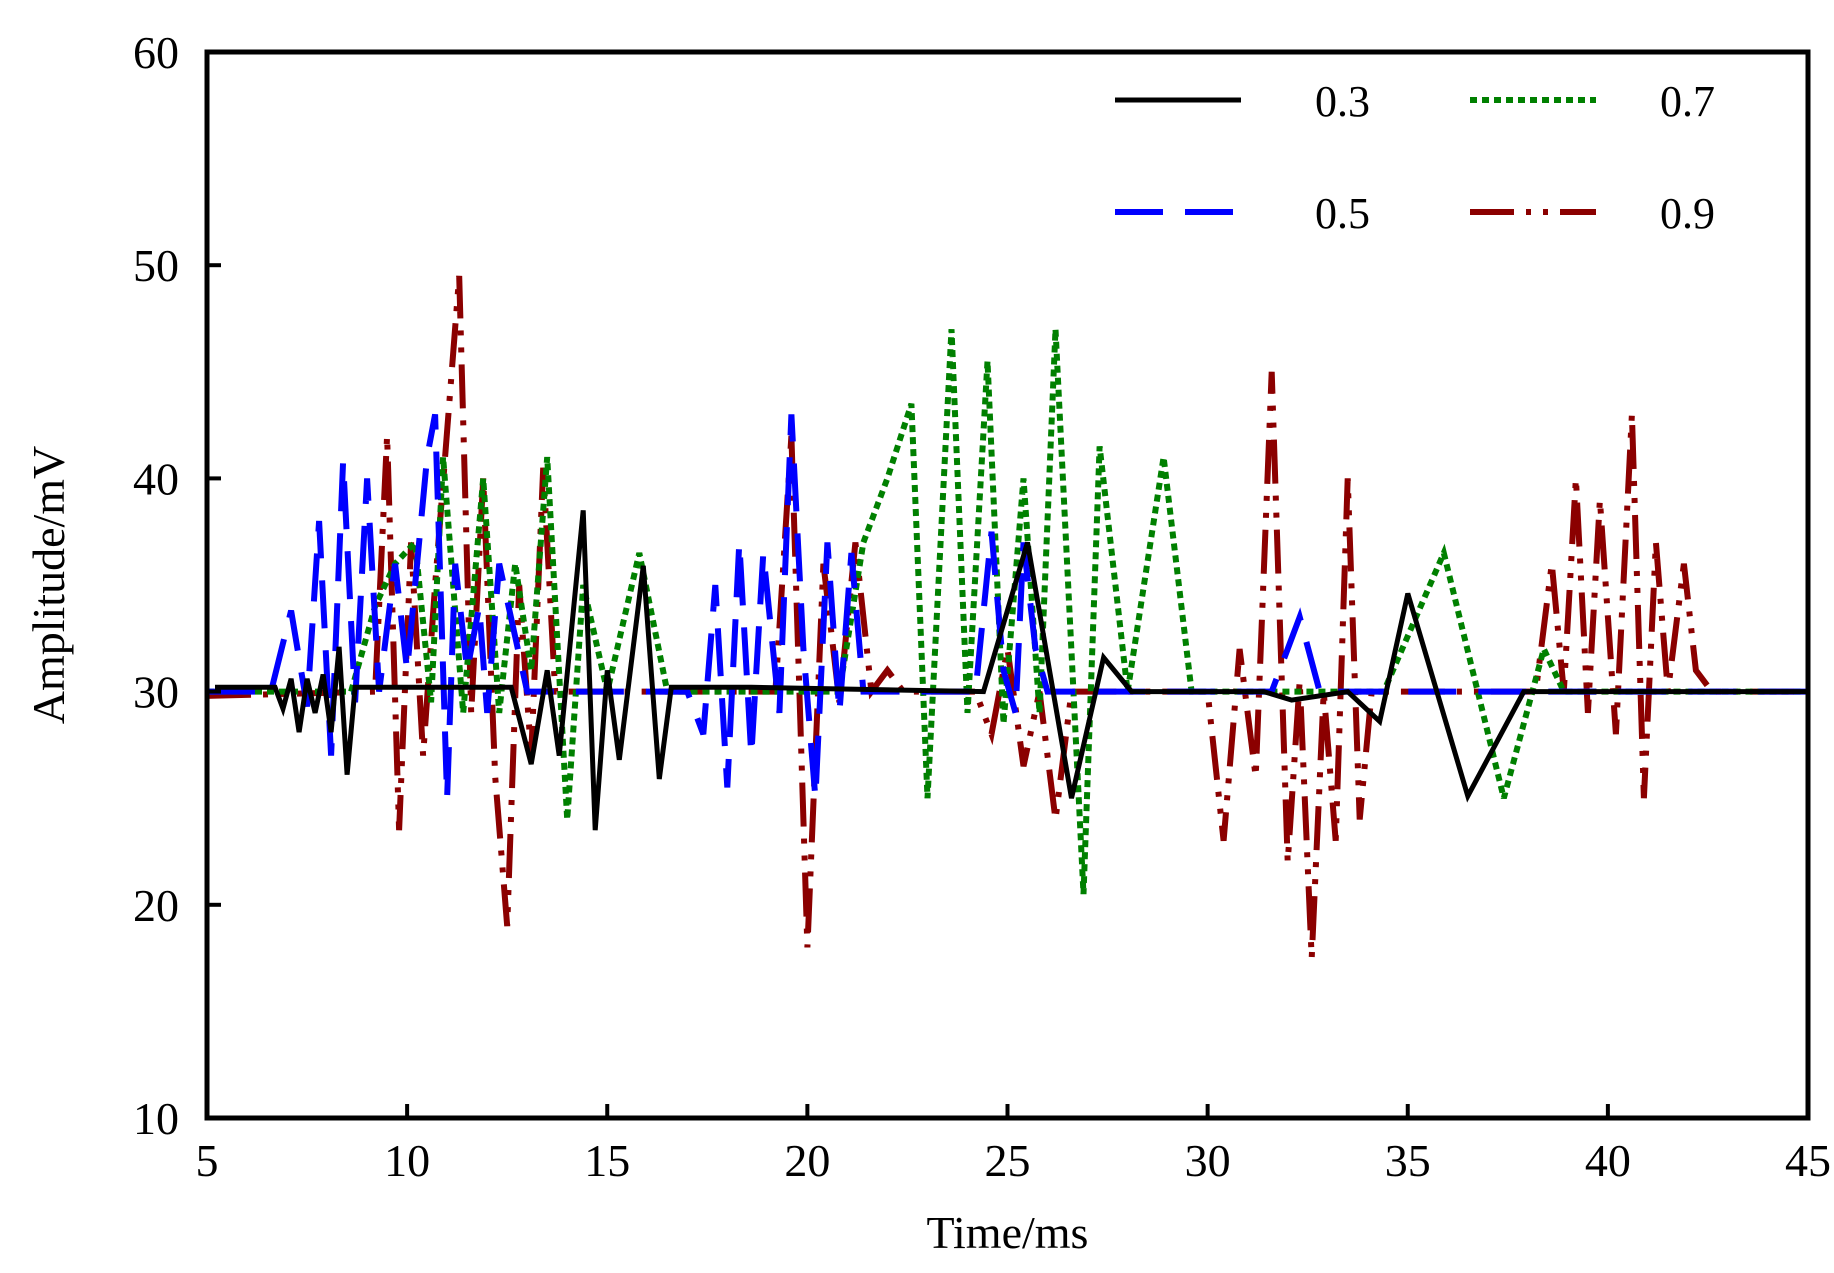 This screenshot has height=1273, width=1834. I want to click on x-tick-label: 35, so click(1408, 1160).